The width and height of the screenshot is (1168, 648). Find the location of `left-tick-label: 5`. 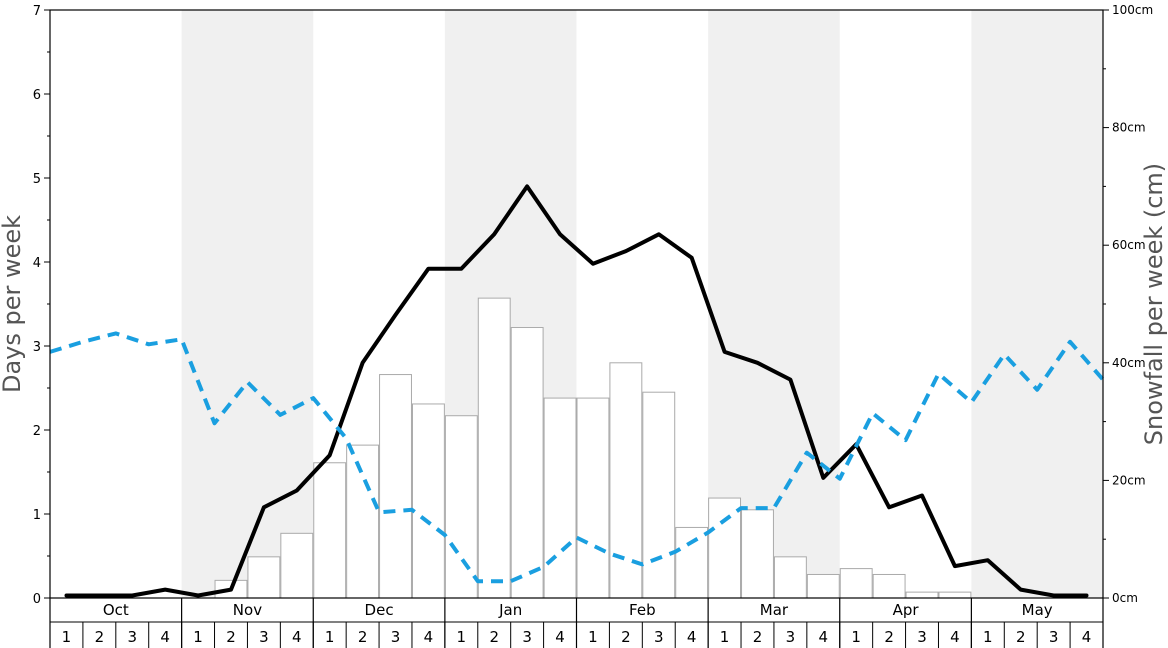

left-tick-label: 5 is located at coordinates (37, 179).